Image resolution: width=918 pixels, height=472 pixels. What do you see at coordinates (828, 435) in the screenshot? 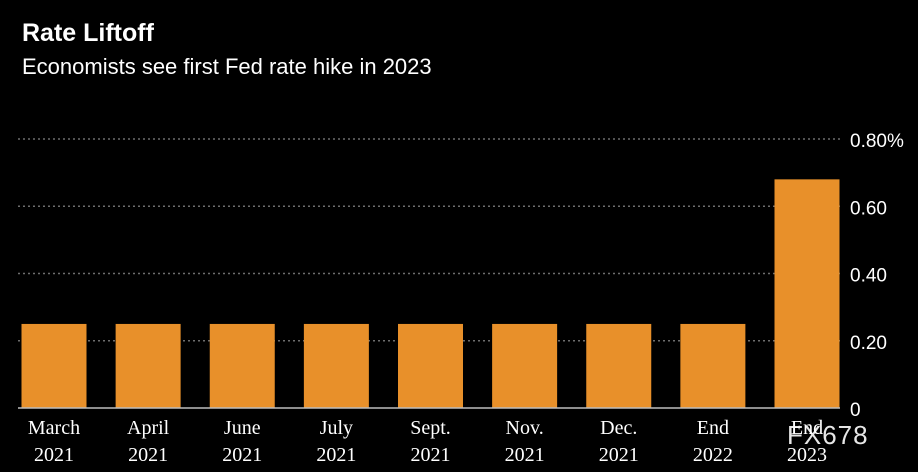
I see `watermark: FX678` at bounding box center [828, 435].